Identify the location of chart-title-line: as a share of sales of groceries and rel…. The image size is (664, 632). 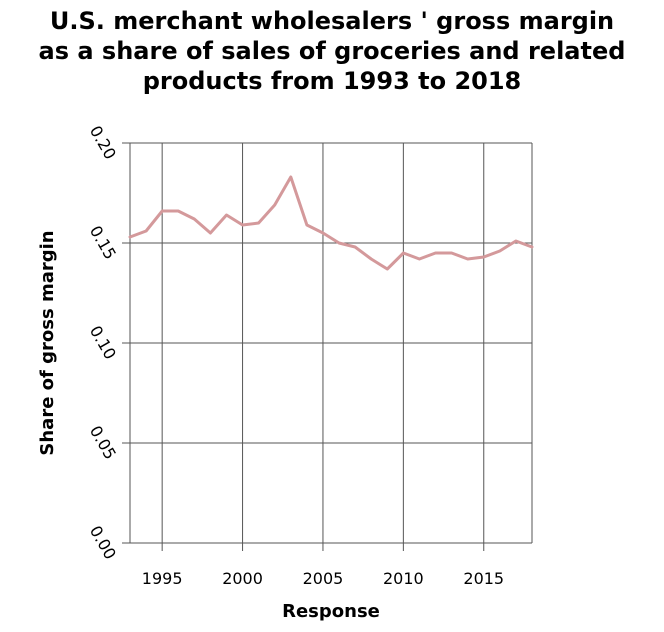
(332, 51).